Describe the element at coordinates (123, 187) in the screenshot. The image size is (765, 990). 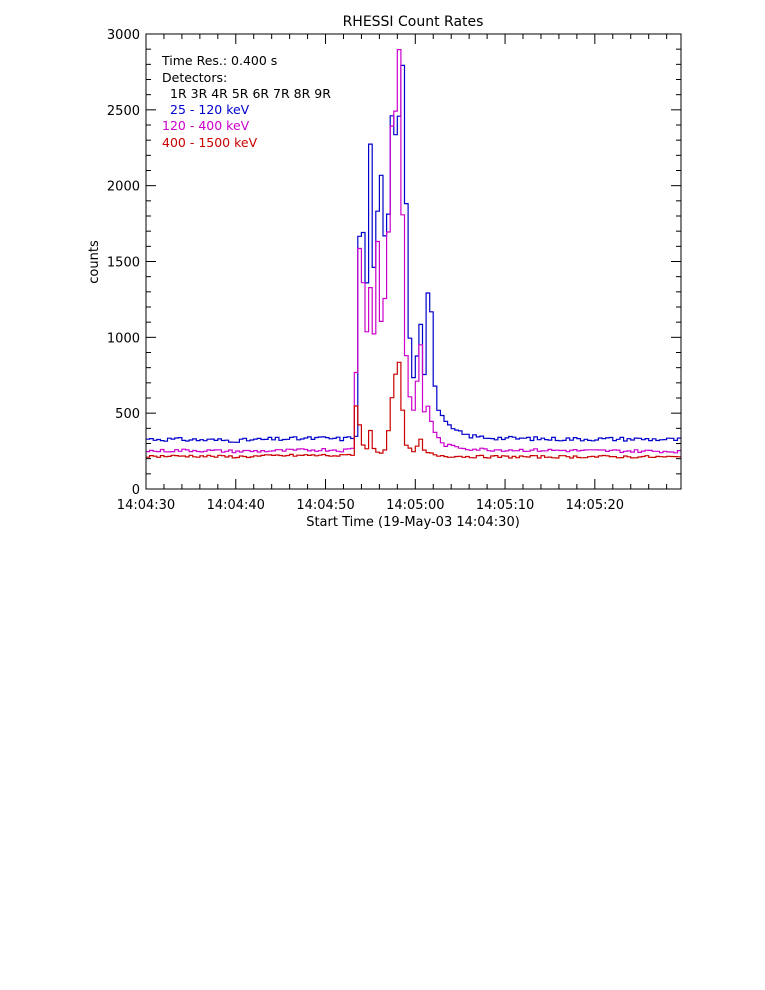
I see `y-tick-label: 2000` at that location.